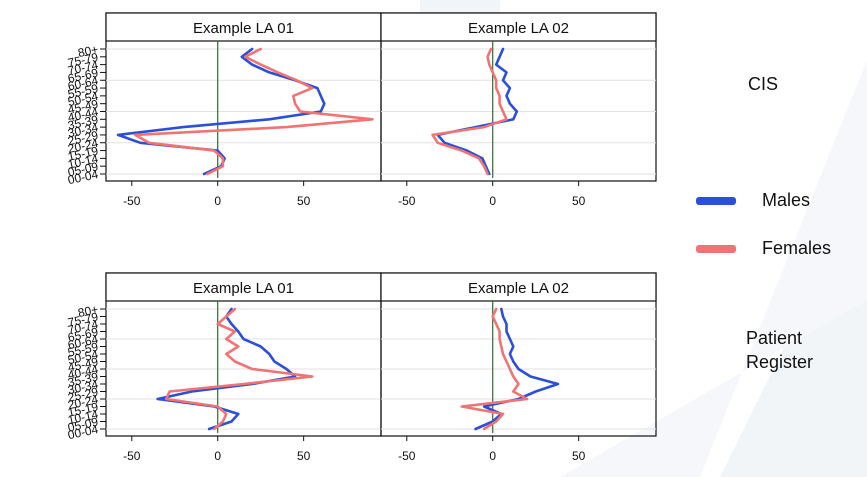  Describe the element at coordinates (763, 84) in the screenshot. I see `cis-label: CIS` at that location.